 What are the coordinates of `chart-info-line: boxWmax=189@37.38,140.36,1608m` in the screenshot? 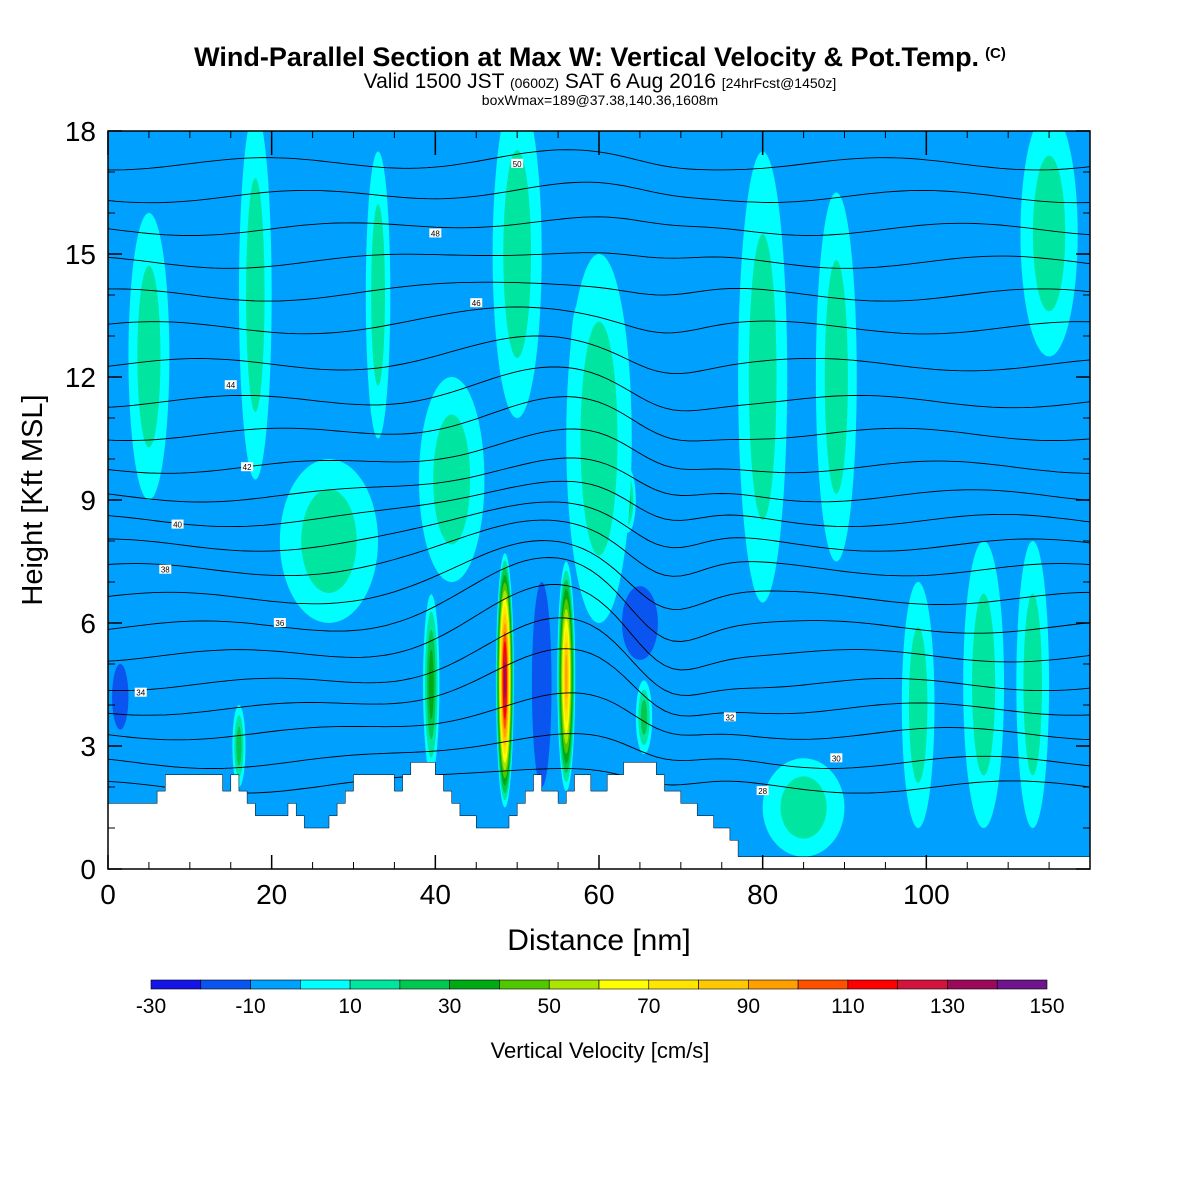 It's located at (600, 100).